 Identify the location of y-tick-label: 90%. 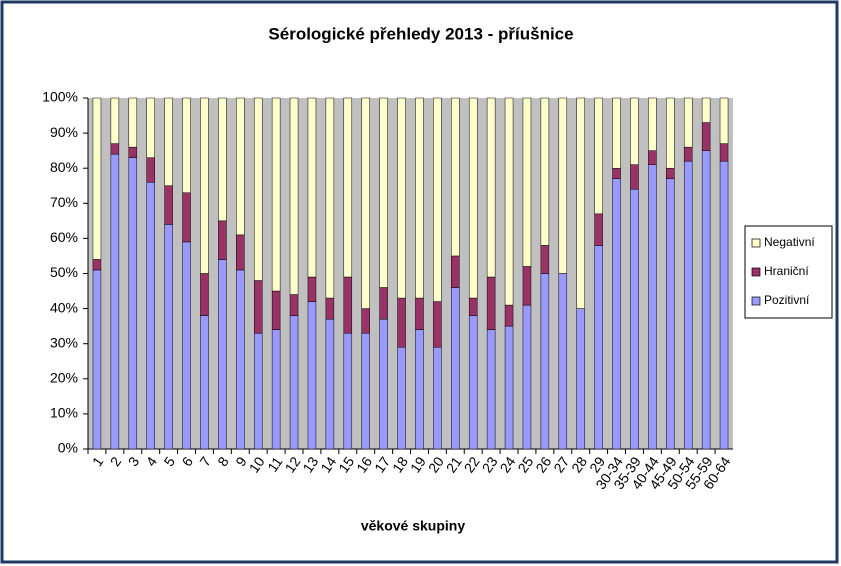
(64, 132).